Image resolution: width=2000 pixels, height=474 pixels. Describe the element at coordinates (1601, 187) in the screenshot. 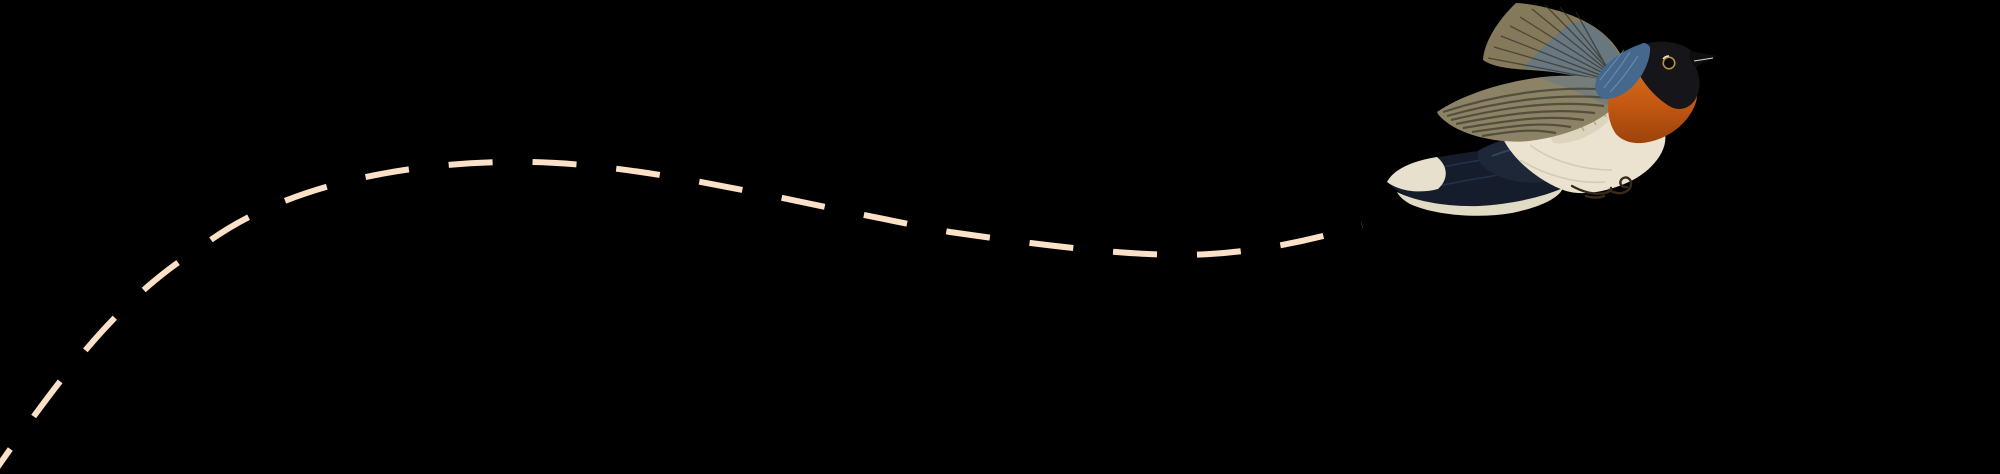

I see `bird-feet` at that location.